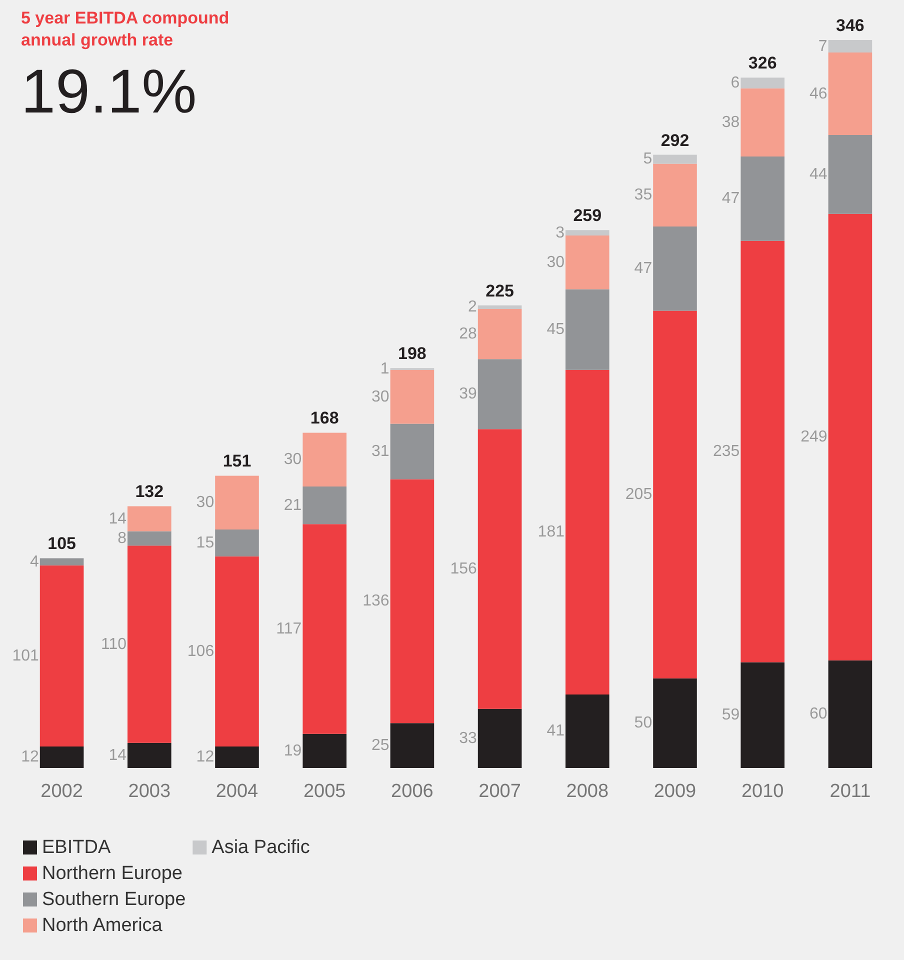 This screenshot has height=960, width=904. What do you see at coordinates (468, 334) in the screenshot?
I see `data-label: 28` at bounding box center [468, 334].